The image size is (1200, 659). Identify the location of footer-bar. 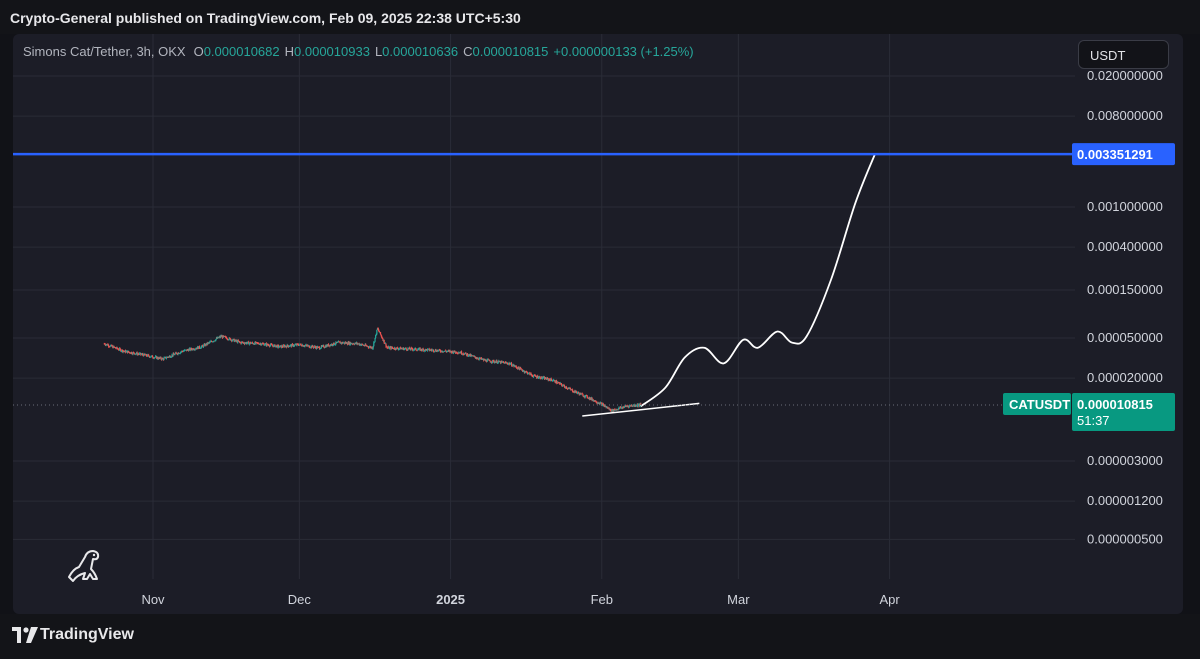
(600, 636).